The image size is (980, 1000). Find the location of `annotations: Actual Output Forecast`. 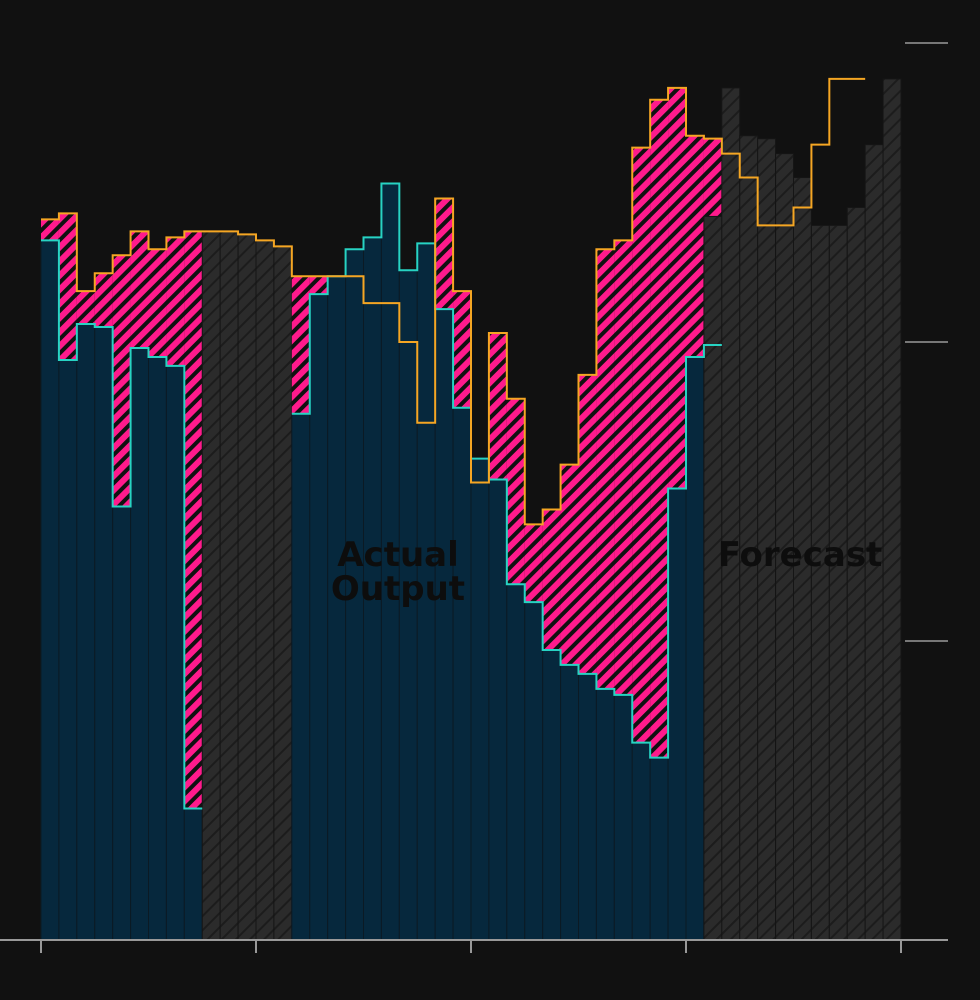

annotations: Actual Output Forecast is located at coordinates (606, 572).